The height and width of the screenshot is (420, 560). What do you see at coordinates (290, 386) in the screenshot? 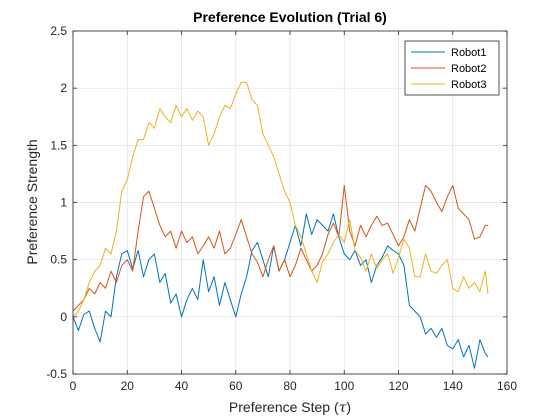
I see `x-tick-label: 80` at bounding box center [290, 386].